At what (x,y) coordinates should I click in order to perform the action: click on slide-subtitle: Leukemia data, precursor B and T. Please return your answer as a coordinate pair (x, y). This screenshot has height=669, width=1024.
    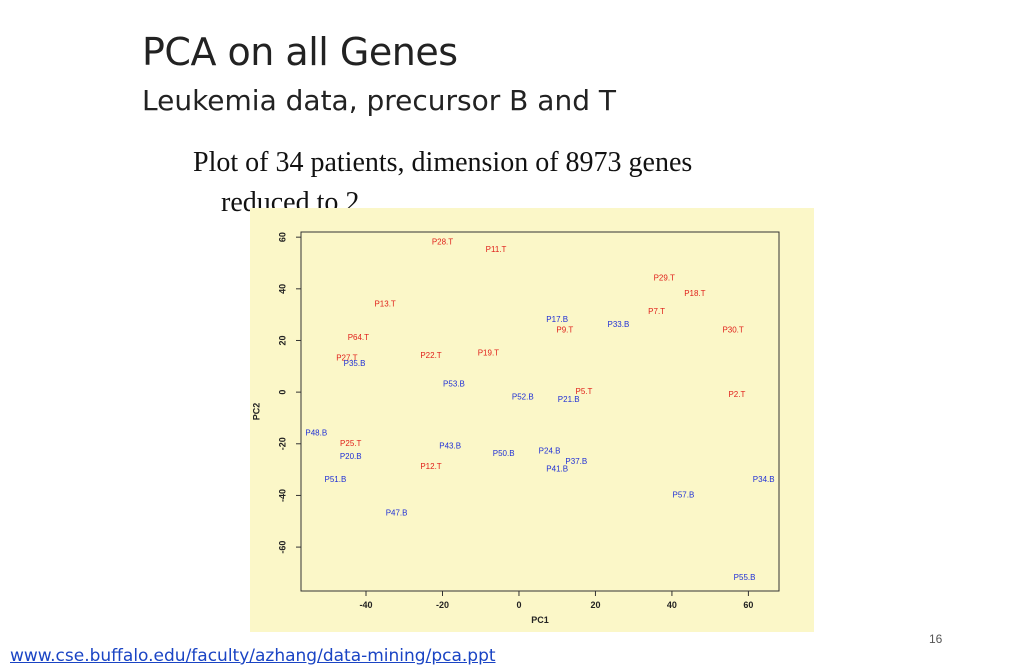
    Looking at the image, I should click on (379, 100).